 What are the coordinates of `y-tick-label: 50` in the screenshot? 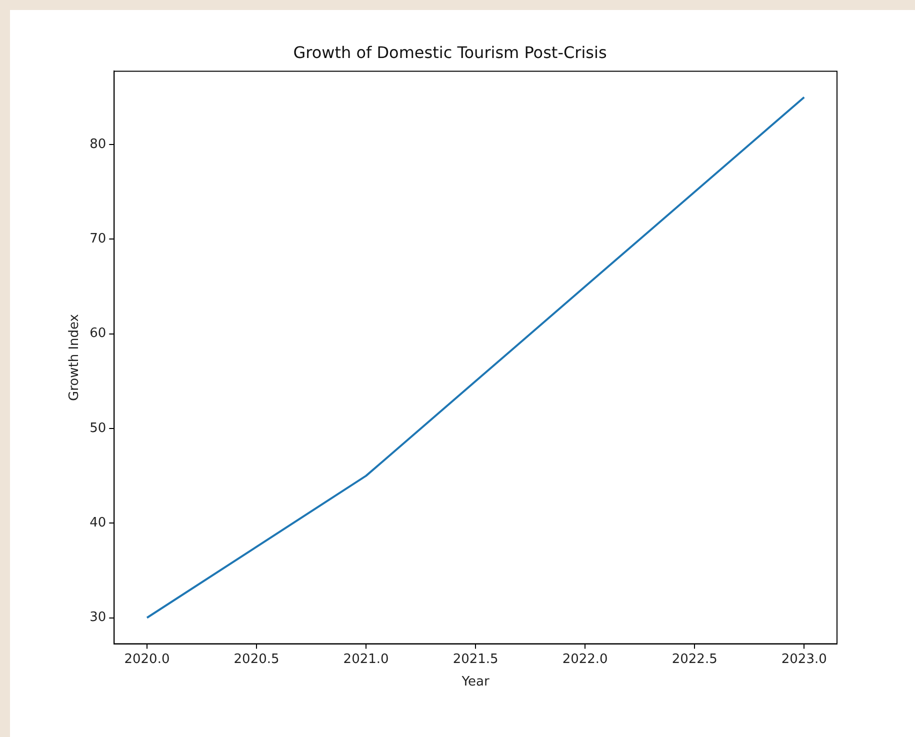 It's located at (98, 428).